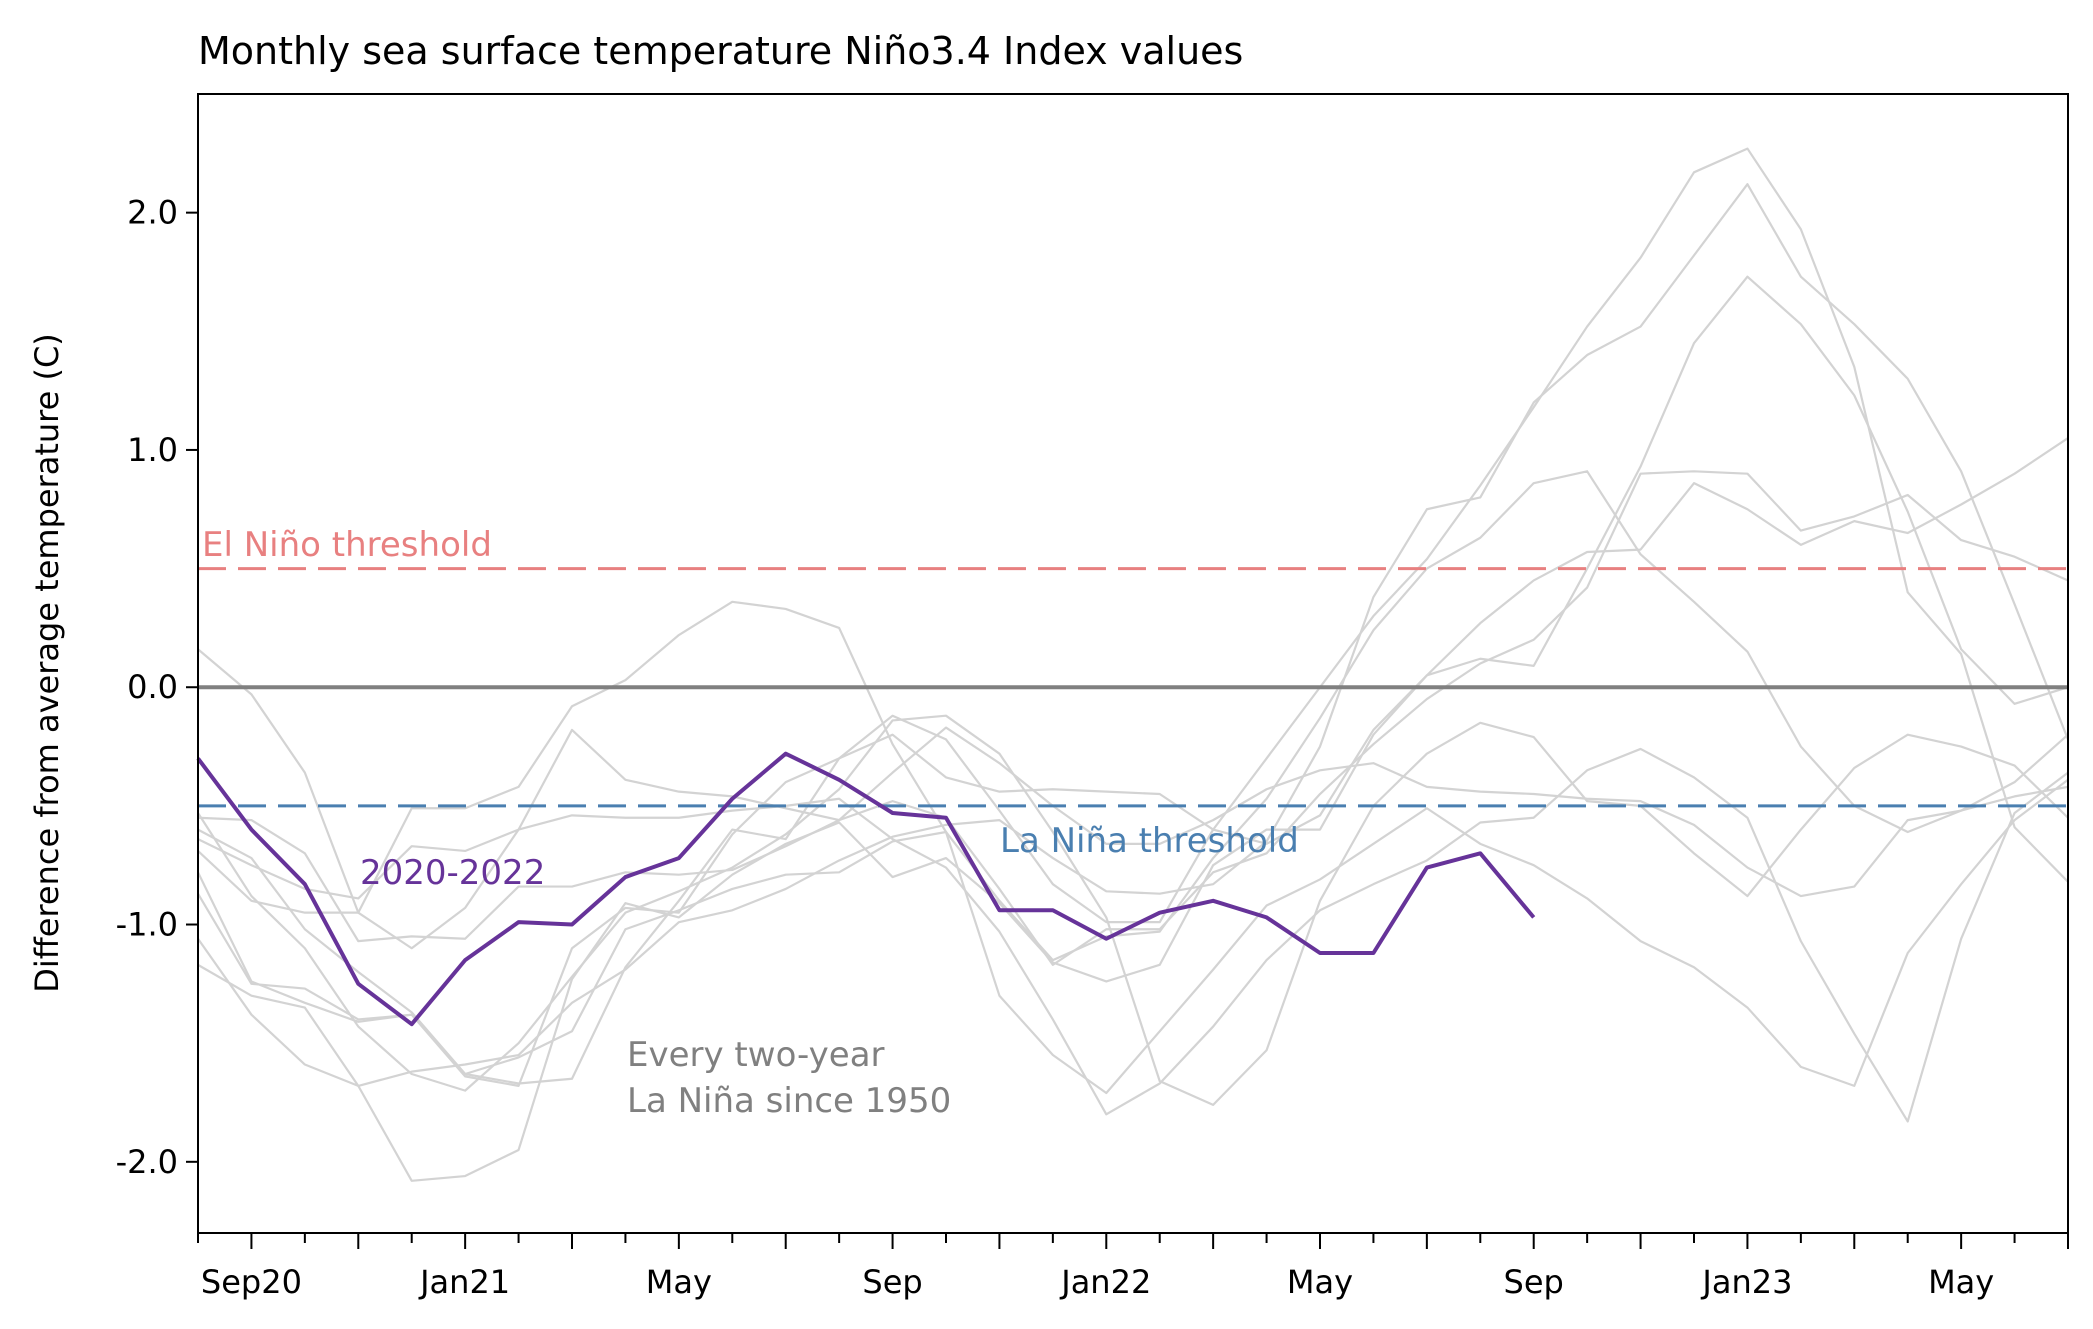  What do you see at coordinates (1746, 1282) in the screenshot?
I see `x-tick-label: Jan23` at bounding box center [1746, 1282].